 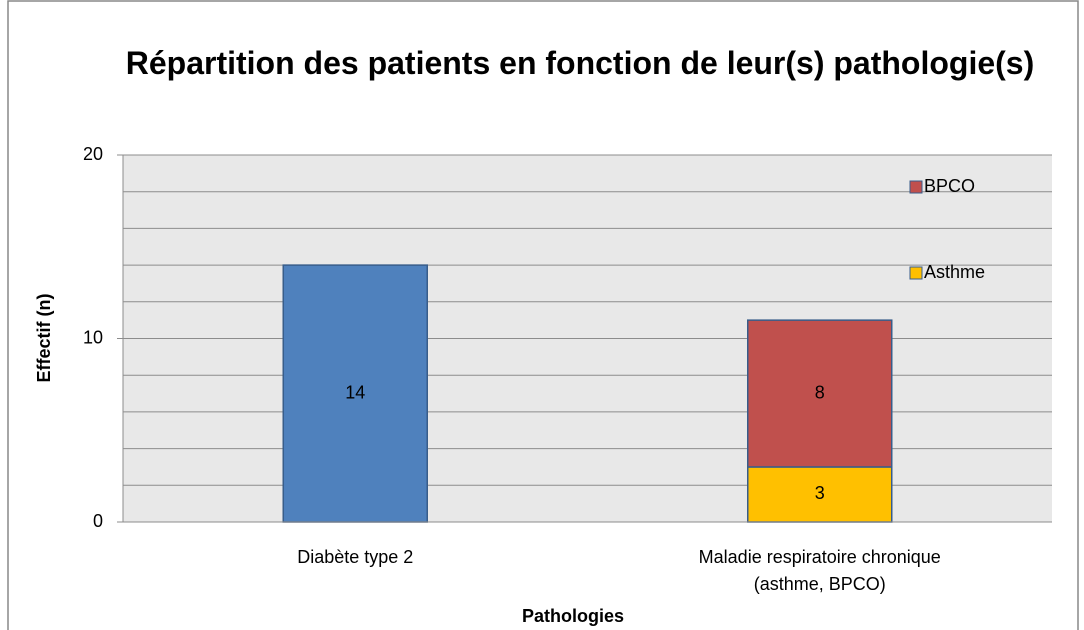 I want to click on data-label: 3, so click(x=820, y=493).